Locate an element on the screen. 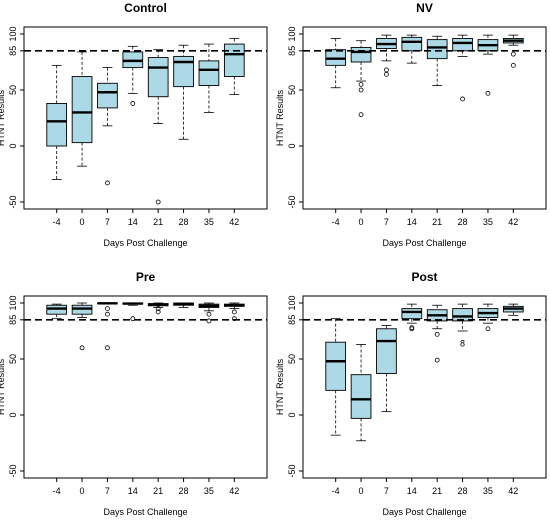 The image size is (550, 522). chart-title: NV is located at coordinates (424, 8).